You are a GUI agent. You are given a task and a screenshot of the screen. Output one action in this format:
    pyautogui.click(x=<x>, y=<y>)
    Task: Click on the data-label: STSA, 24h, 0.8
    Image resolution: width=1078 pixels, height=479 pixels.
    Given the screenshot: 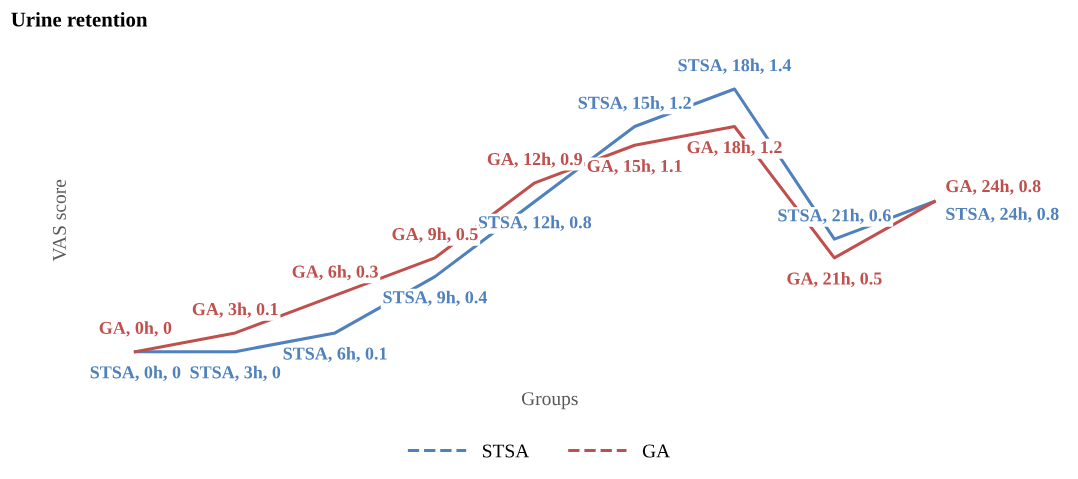 What is the action you would take?
    pyautogui.click(x=1002, y=215)
    